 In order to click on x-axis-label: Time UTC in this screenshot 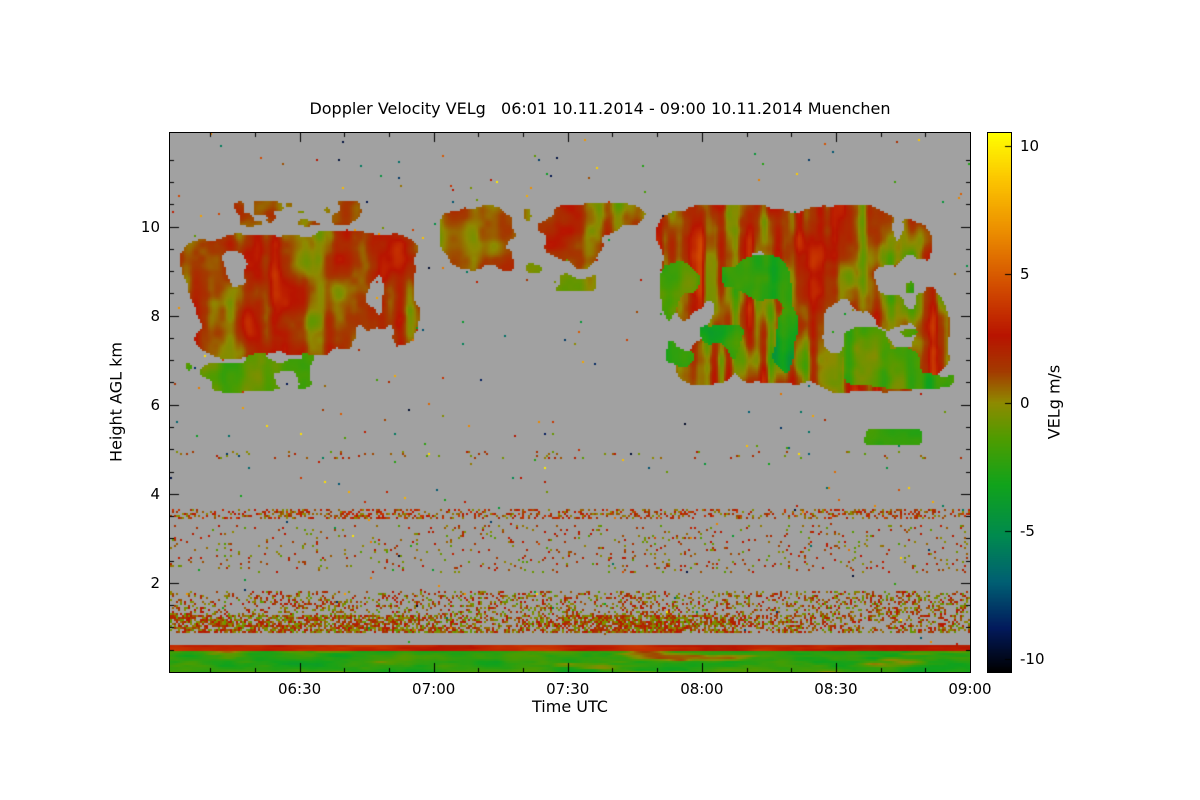, I will do `click(570, 706)`.